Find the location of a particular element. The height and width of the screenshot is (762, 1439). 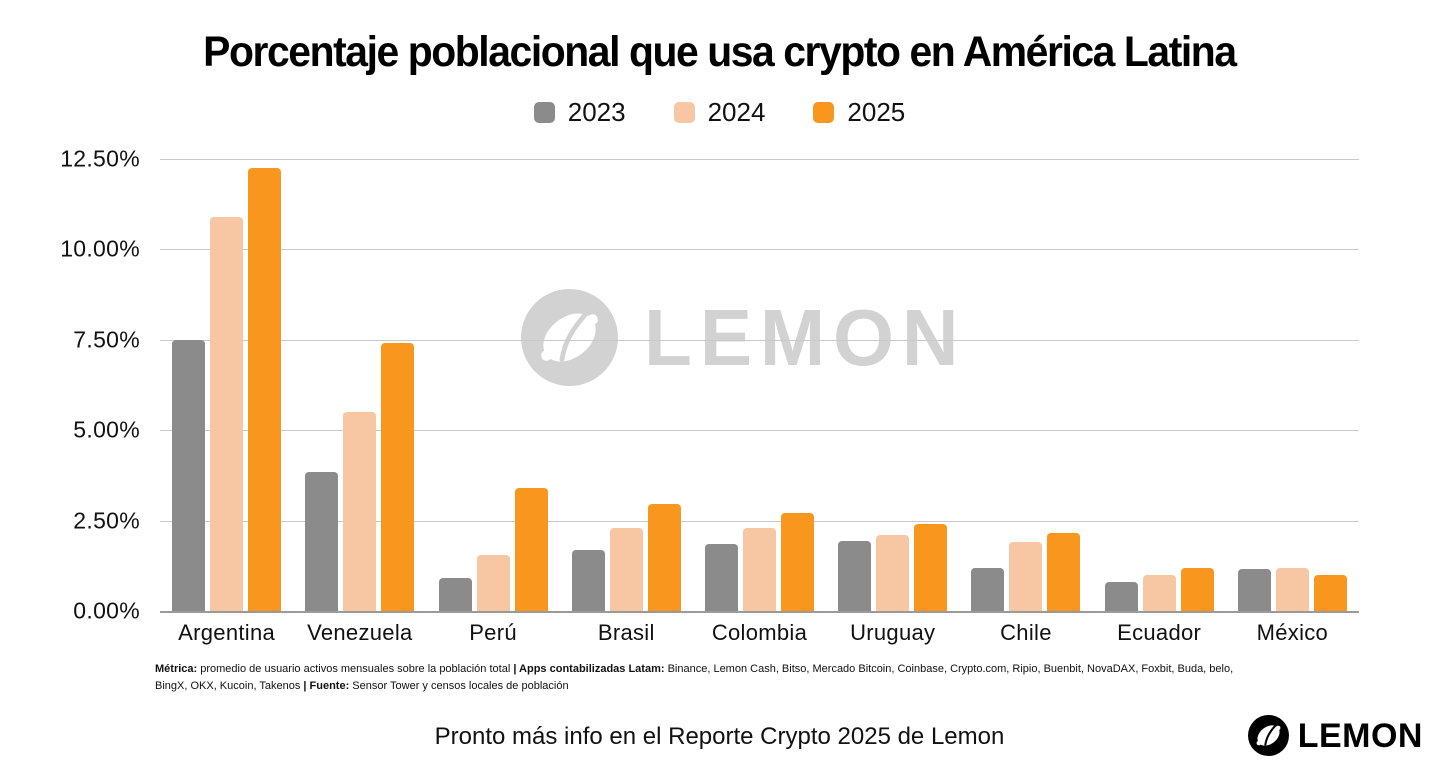

bar-group-argentina: Argentina is located at coordinates (226, 402).